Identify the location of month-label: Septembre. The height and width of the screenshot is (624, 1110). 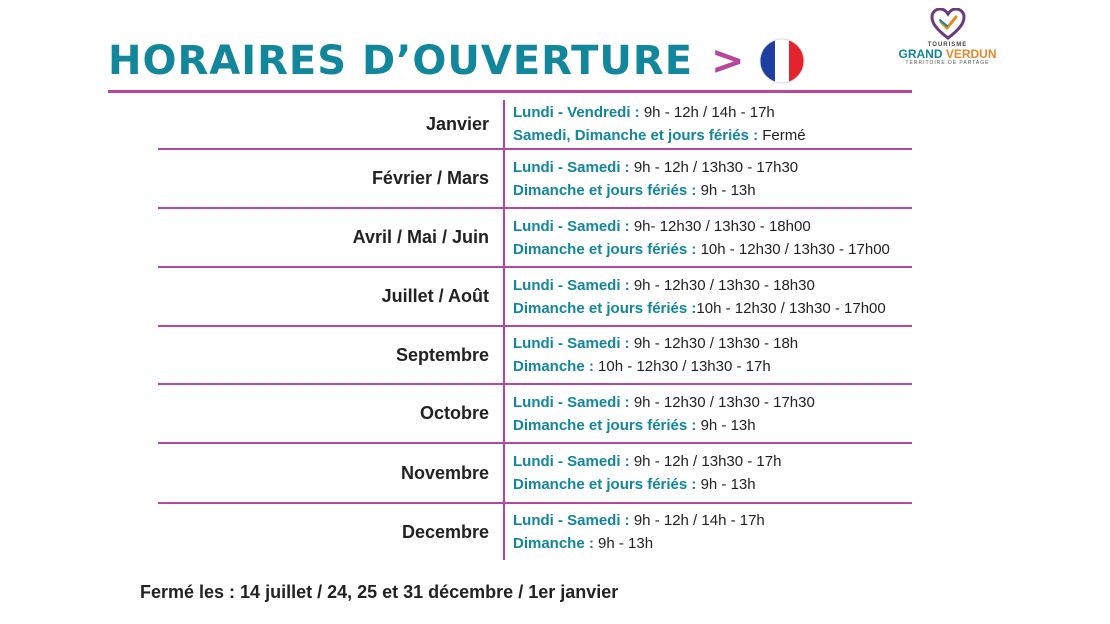
(442, 354).